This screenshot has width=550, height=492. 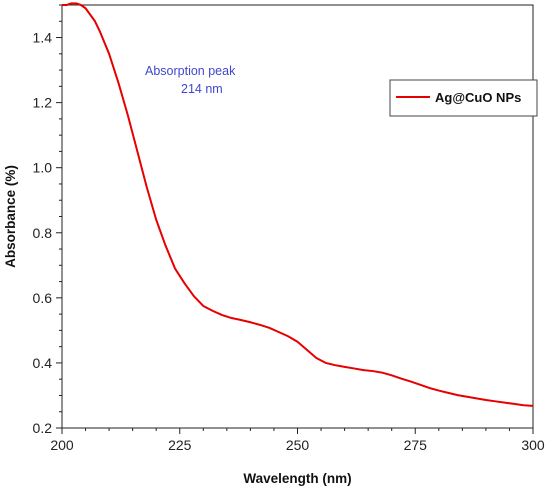 What do you see at coordinates (43, 38) in the screenshot?
I see `y-tick-label: 1.4` at bounding box center [43, 38].